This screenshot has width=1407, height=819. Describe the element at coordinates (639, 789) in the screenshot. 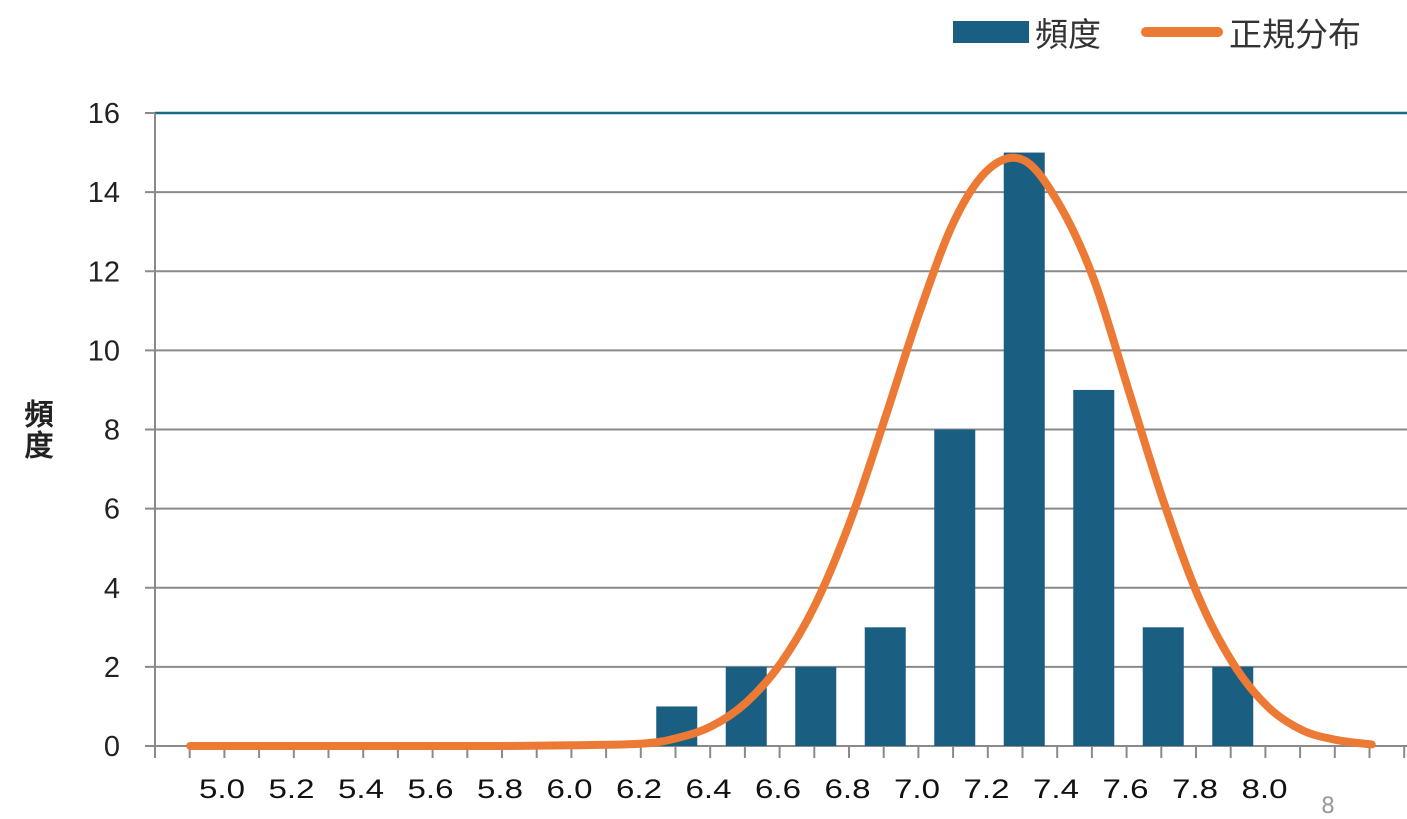

I see `x-tick-label: 6.2` at that location.